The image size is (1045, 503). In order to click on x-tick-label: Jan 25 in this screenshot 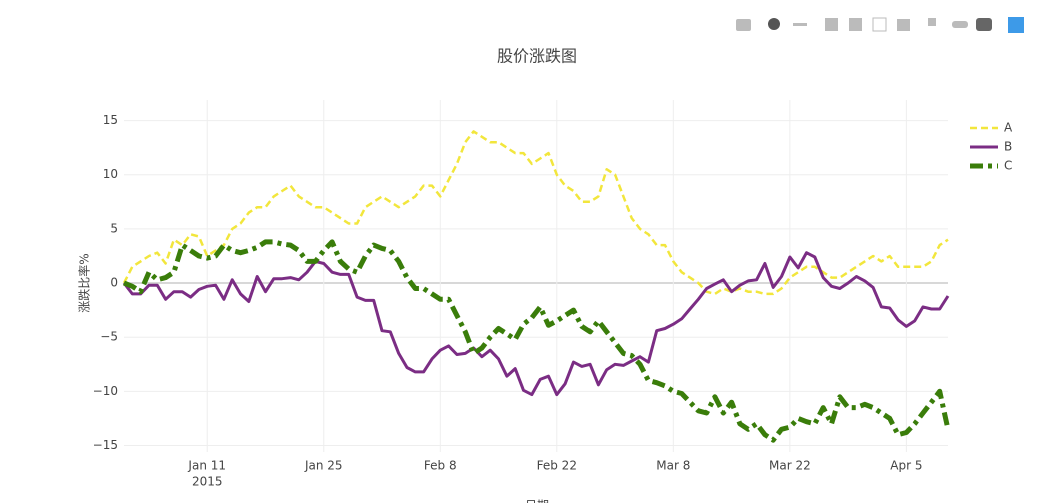, I will do `click(323, 466)`.